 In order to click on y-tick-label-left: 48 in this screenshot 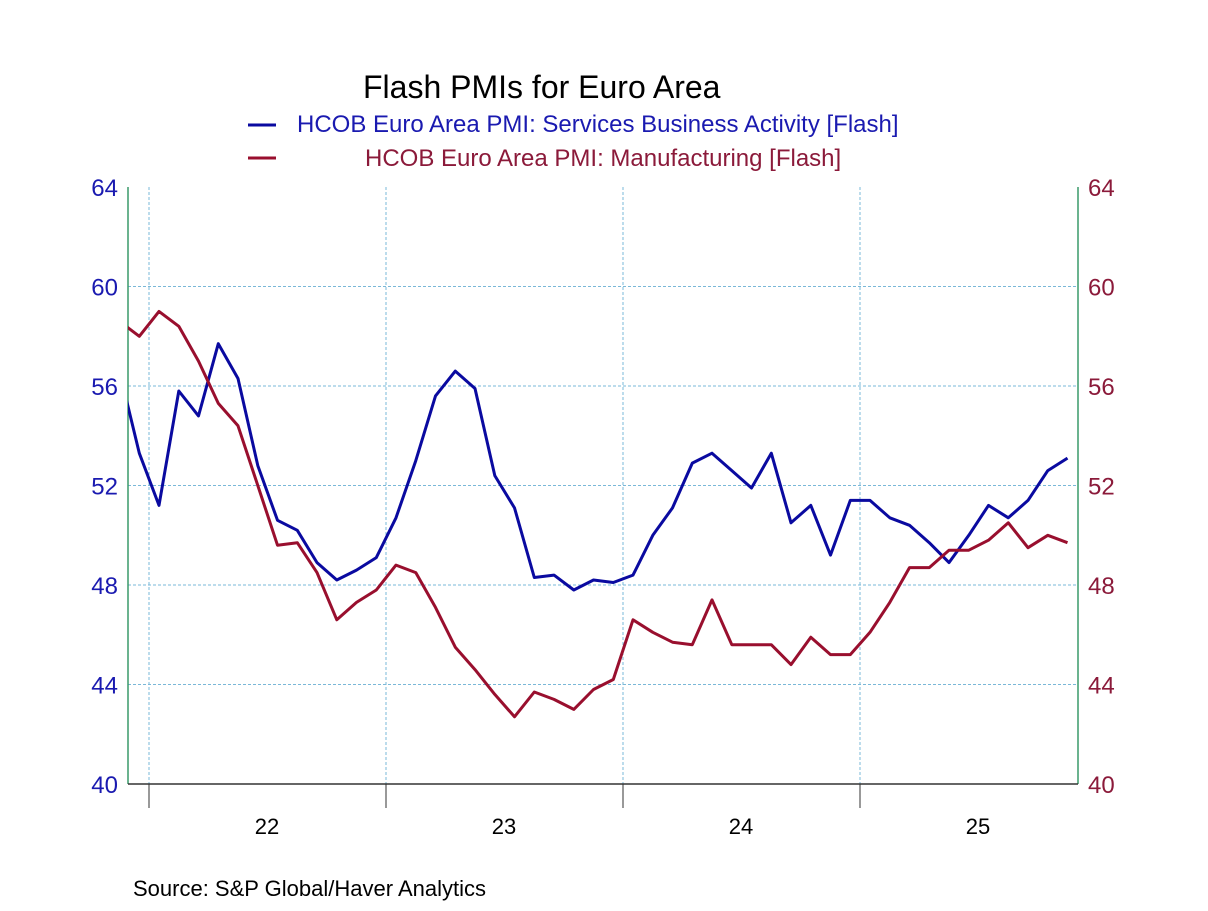, I will do `click(104, 586)`.